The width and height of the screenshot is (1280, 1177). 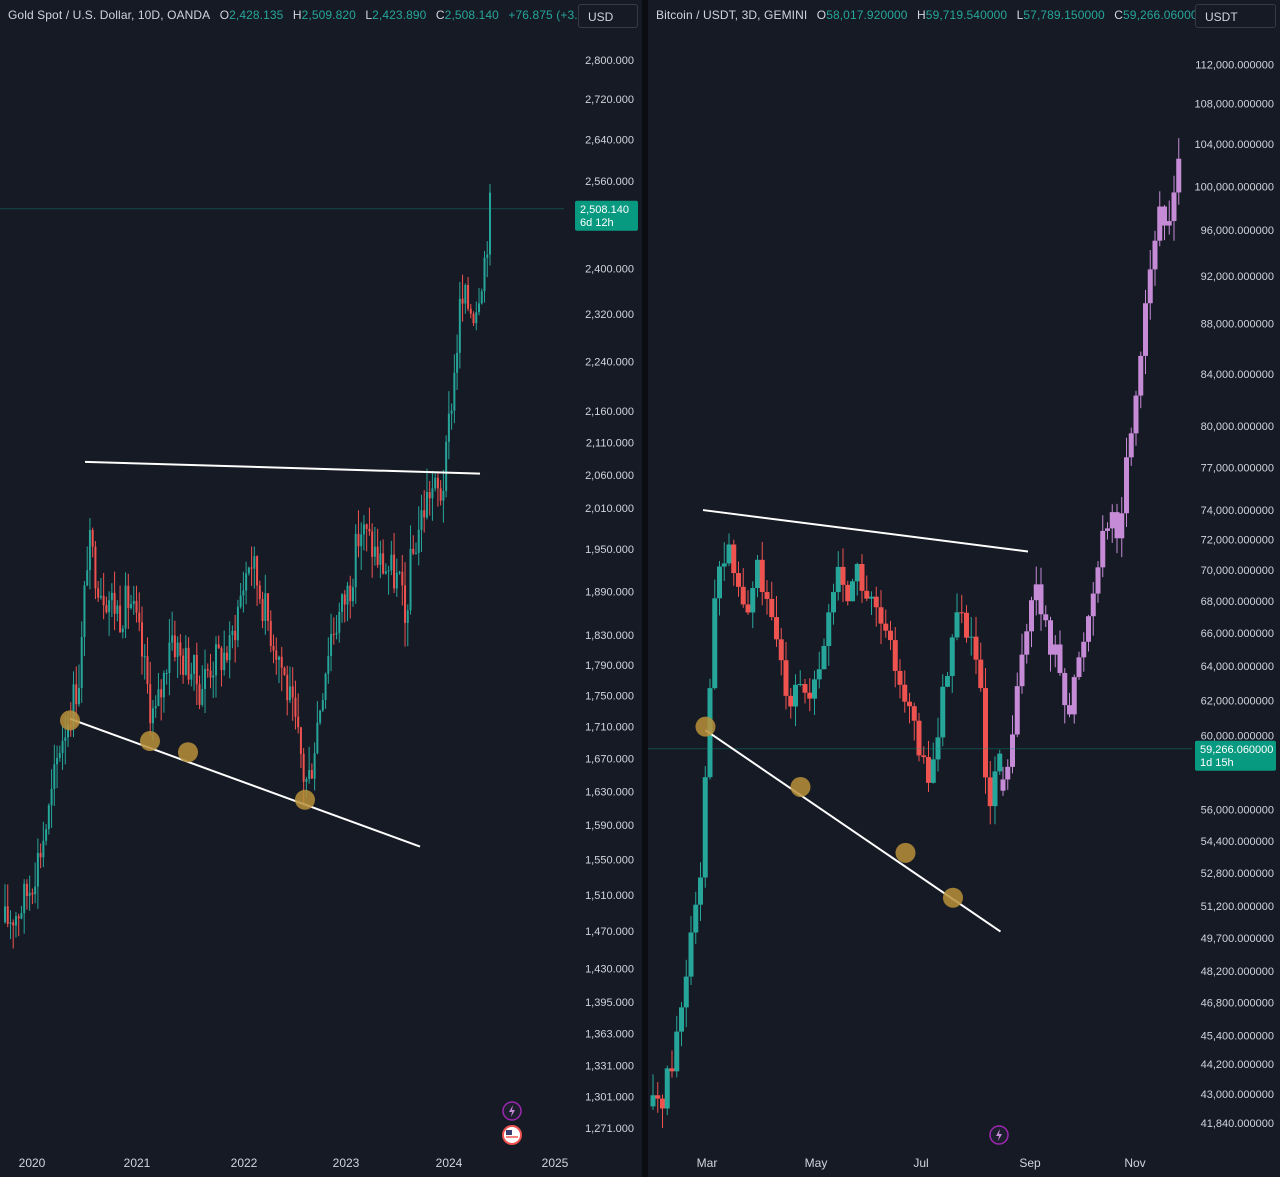 I want to click on btc-x-tick-label: Mar, so click(x=707, y=1163).